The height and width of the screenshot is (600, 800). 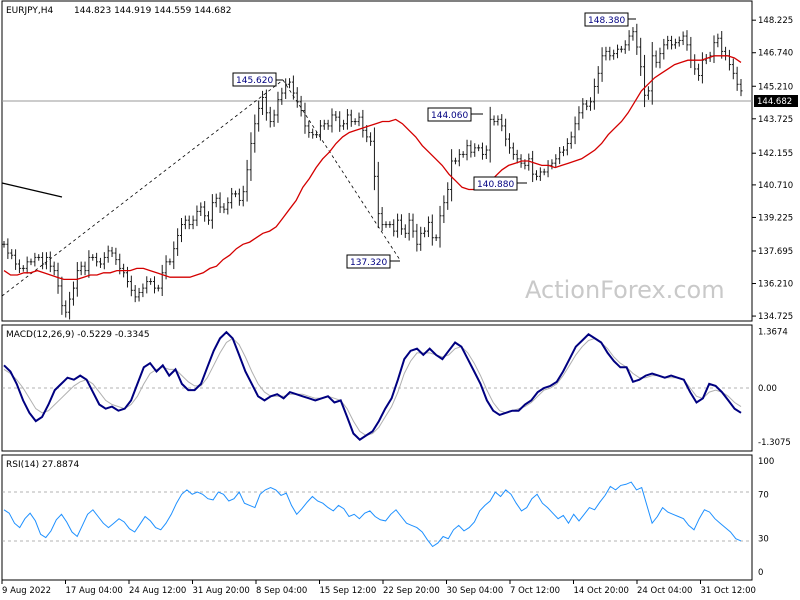 I want to click on swing-label-144060: 144.060, so click(x=455, y=114).